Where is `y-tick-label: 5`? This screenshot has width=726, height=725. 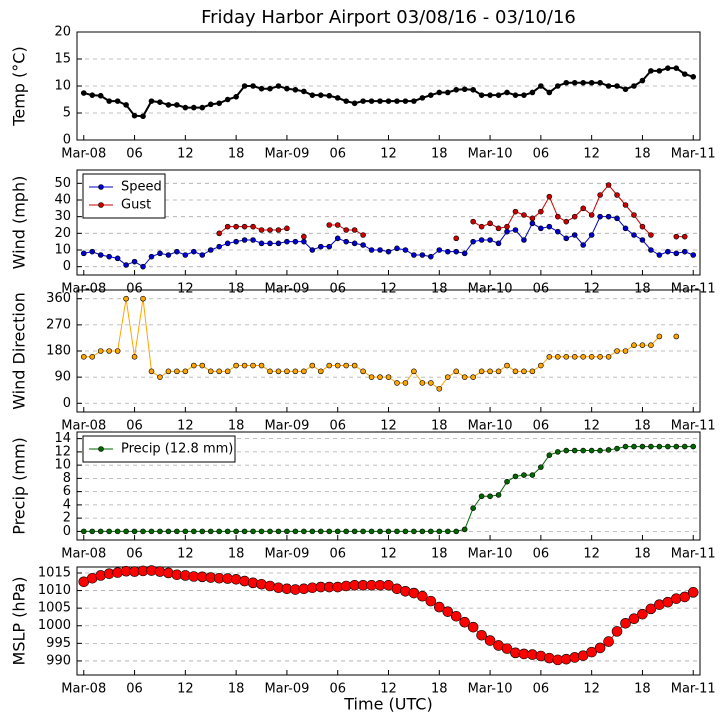
y-tick-label: 5 is located at coordinates (67, 113).